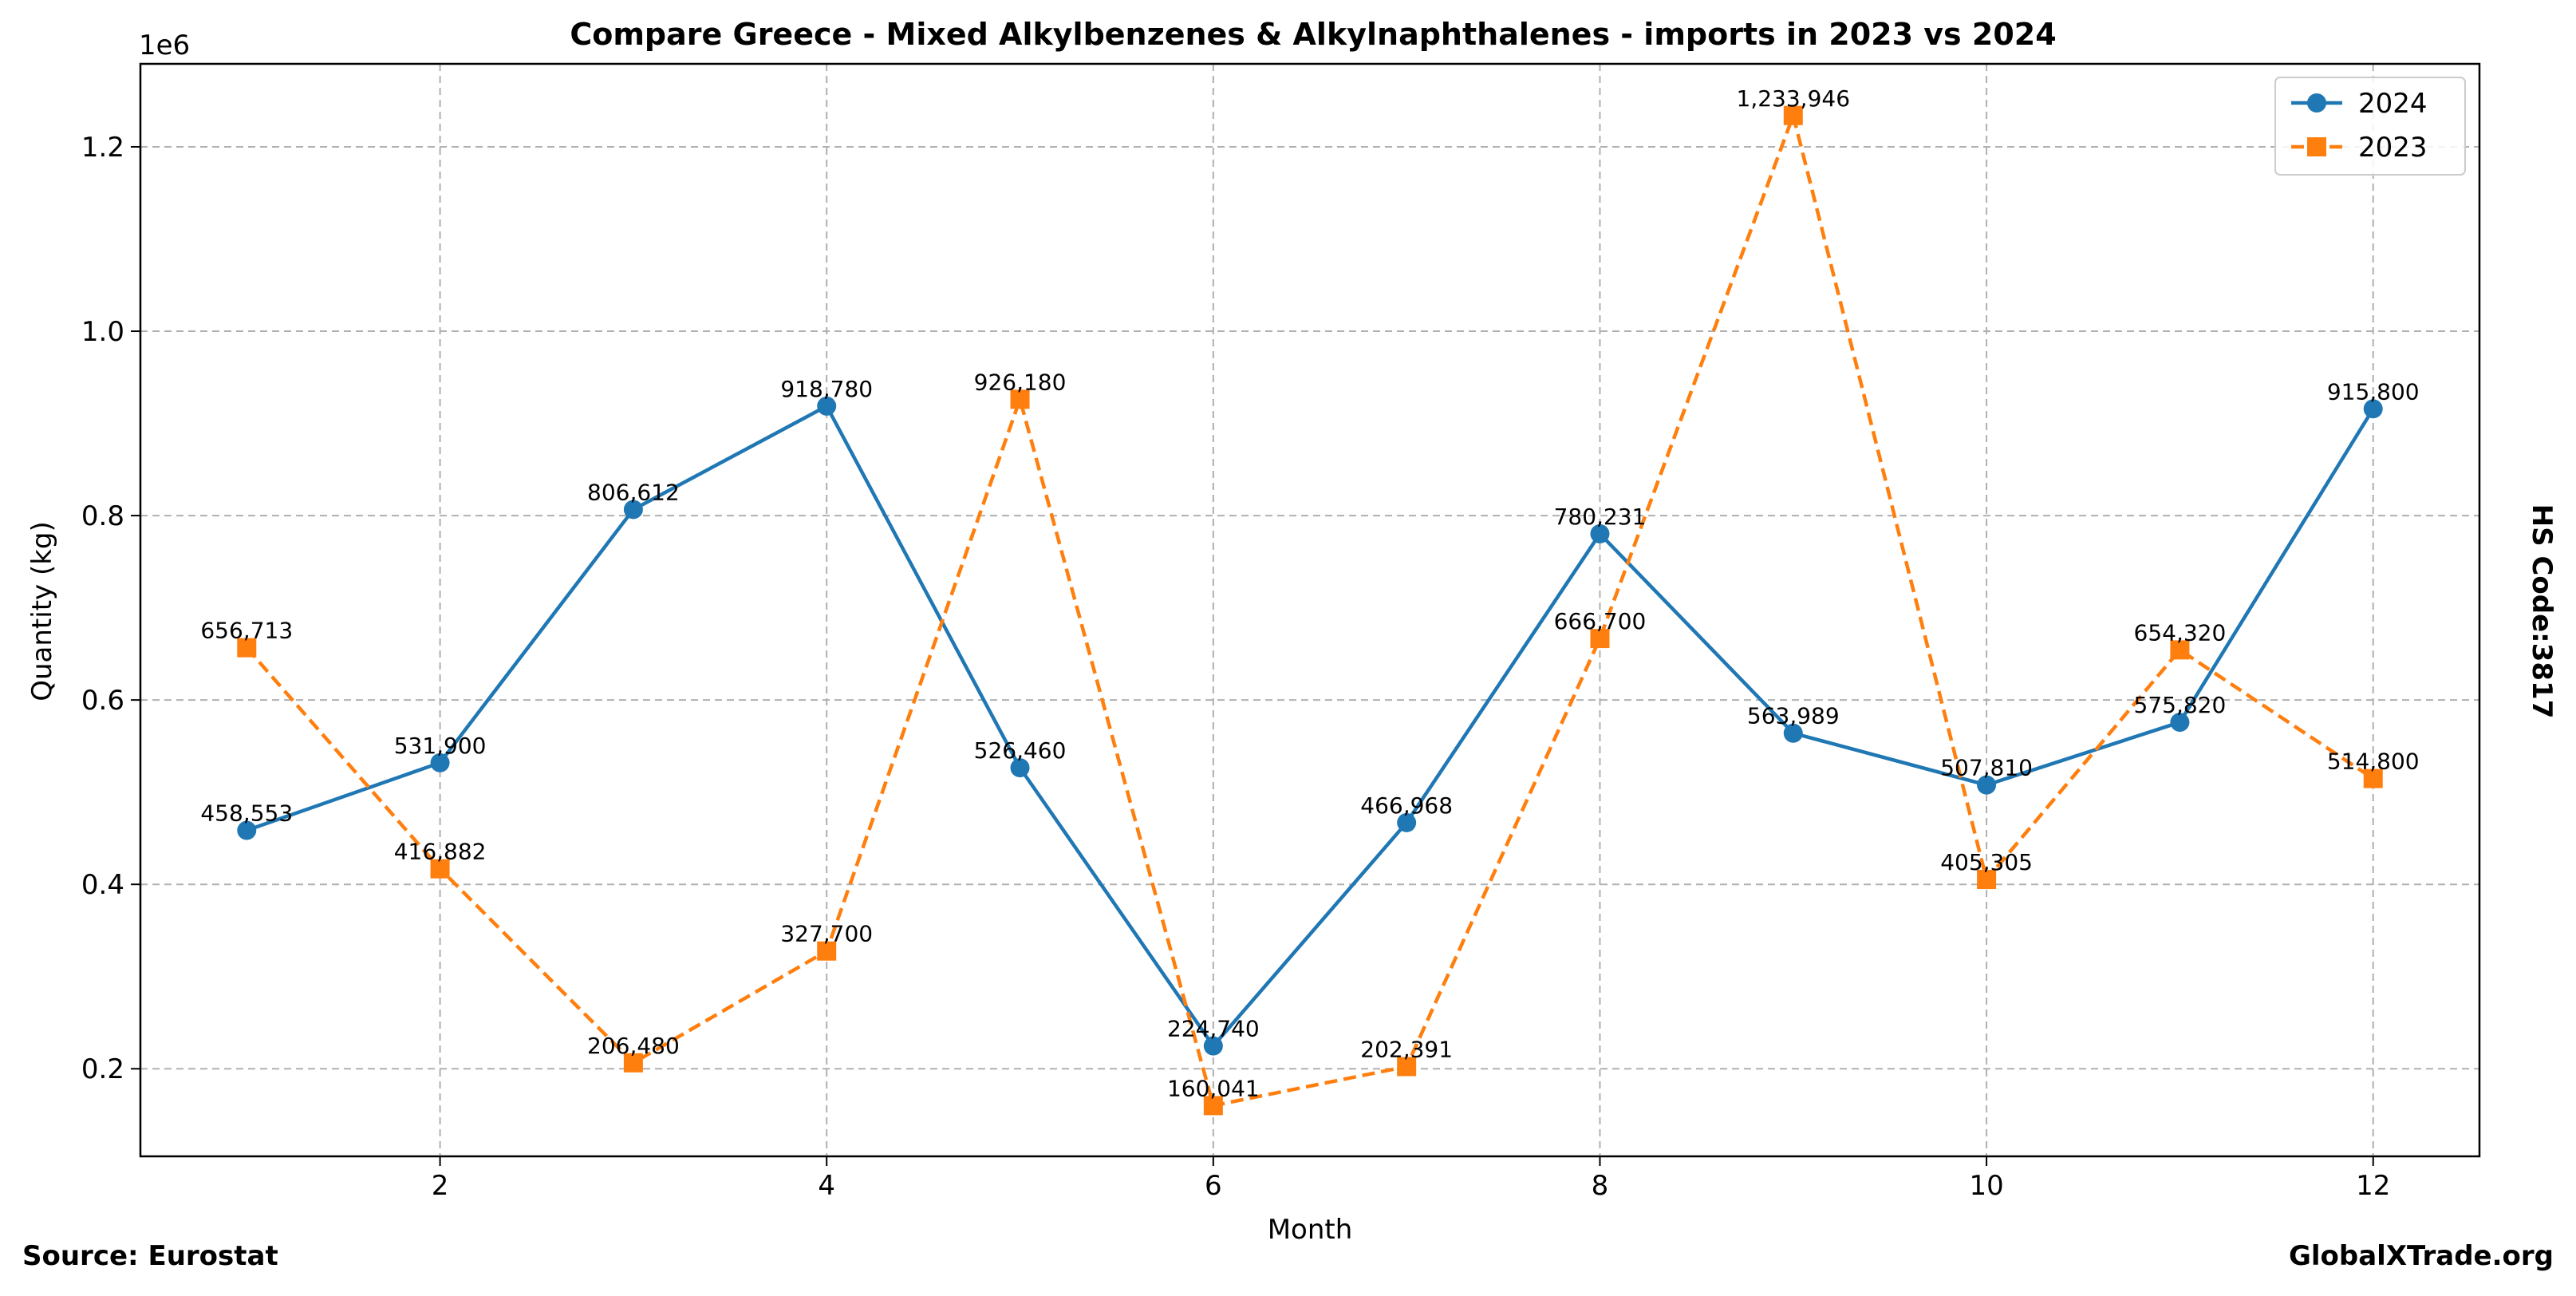  What do you see at coordinates (1406, 1049) in the screenshot?
I see `series-2023-data-label: 202,391` at bounding box center [1406, 1049].